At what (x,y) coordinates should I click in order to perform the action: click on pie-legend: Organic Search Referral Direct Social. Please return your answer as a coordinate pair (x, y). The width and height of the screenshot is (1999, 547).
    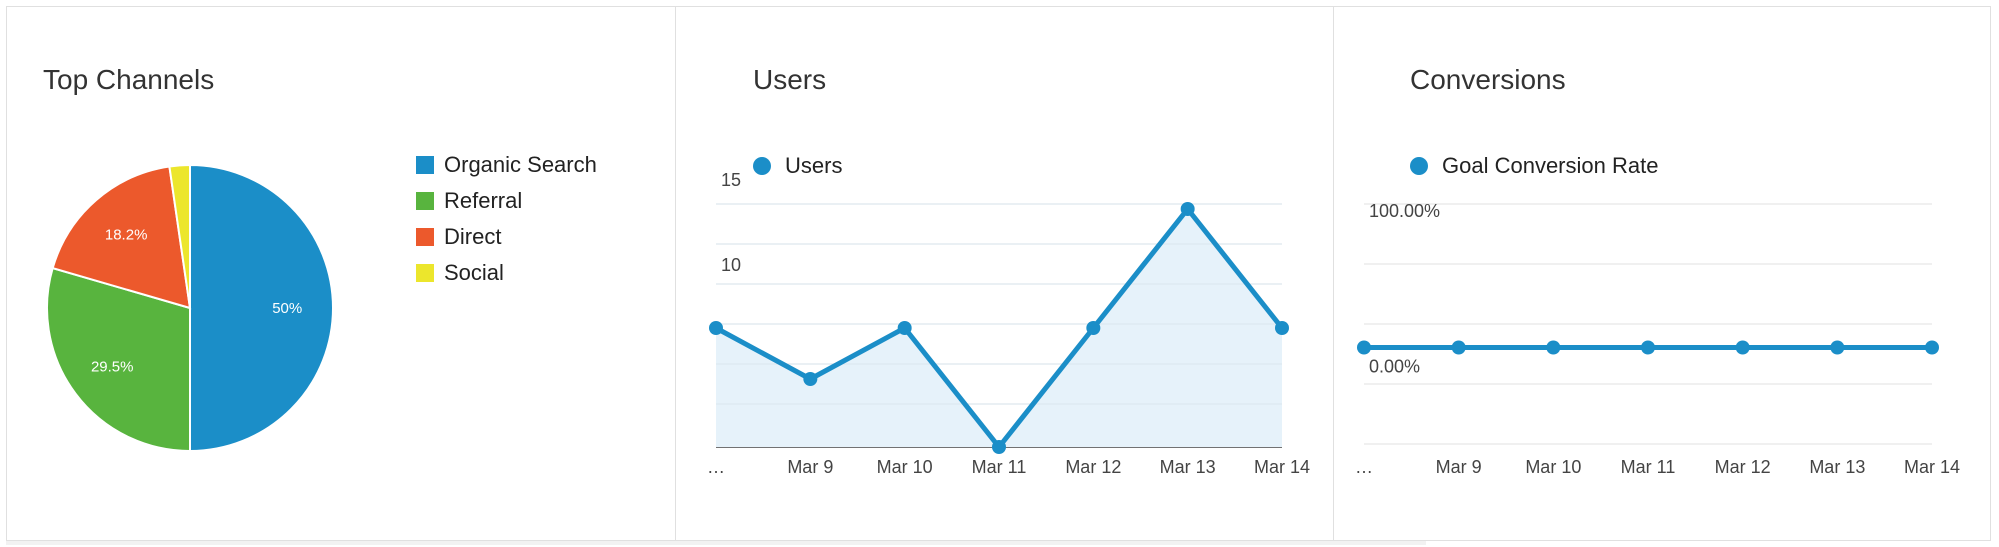
    Looking at the image, I should click on (506, 219).